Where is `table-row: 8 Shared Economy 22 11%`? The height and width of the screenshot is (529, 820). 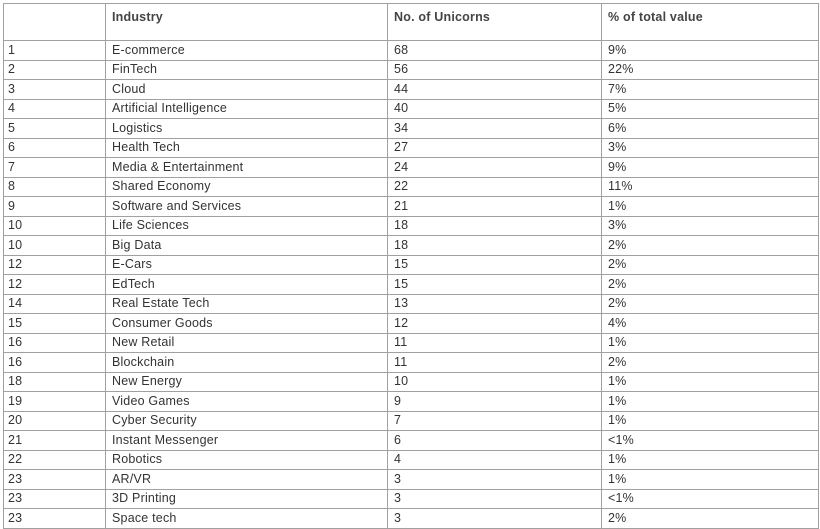
table-row: 8 Shared Economy 22 11% is located at coordinates (411, 186).